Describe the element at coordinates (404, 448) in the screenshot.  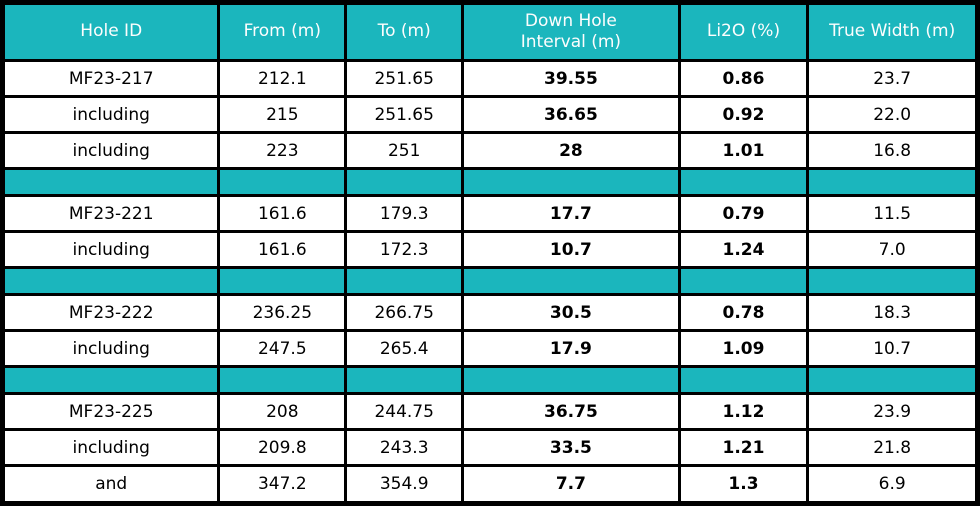
I see `cell-to: 243.3` at that location.